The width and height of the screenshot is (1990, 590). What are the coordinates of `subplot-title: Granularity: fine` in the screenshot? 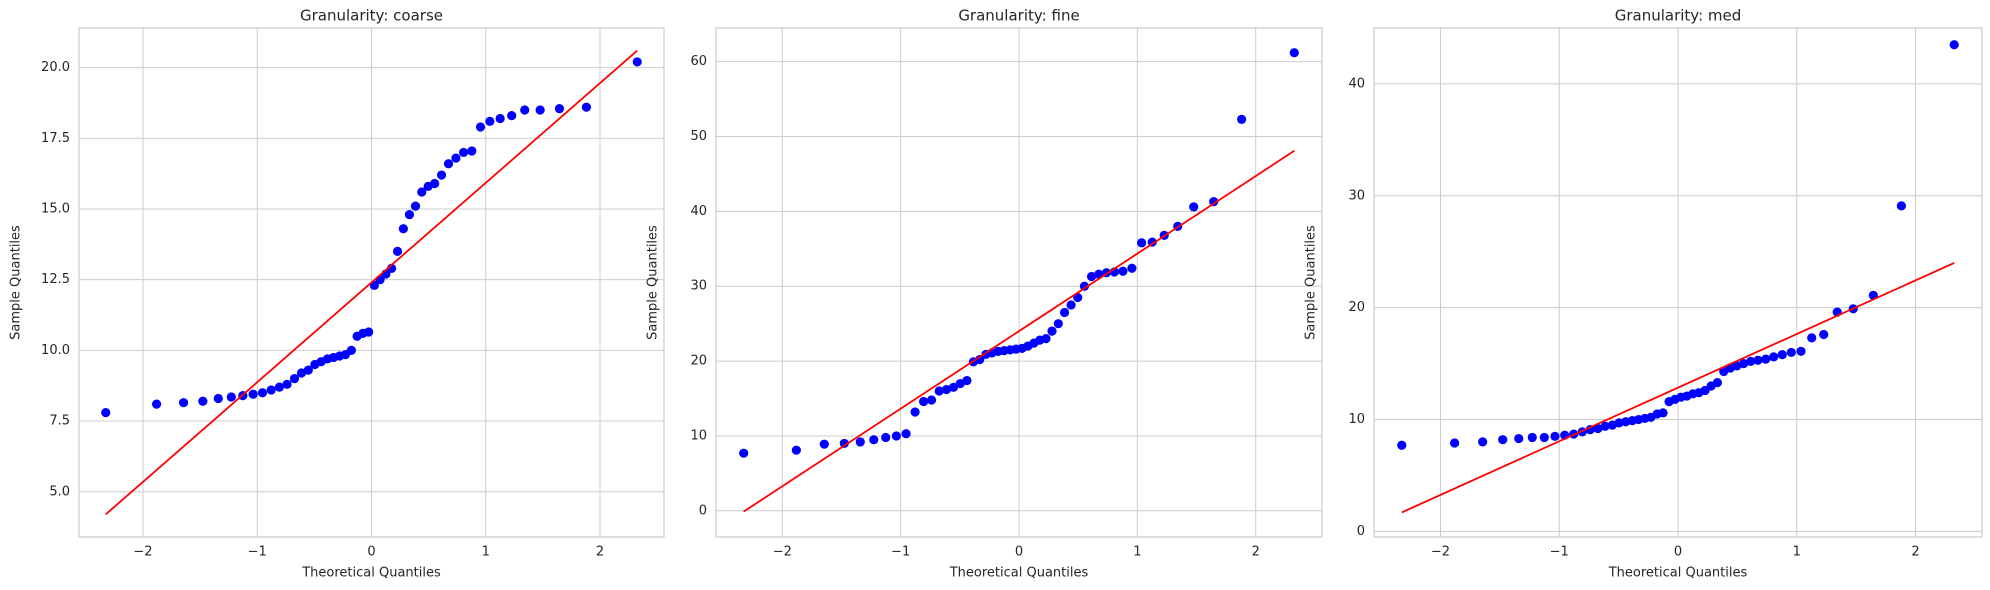 It's located at (1018, 16).